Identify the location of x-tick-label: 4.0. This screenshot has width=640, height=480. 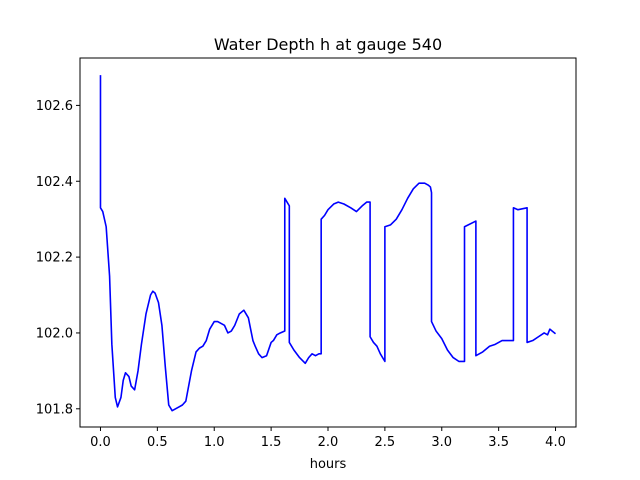
(555, 442).